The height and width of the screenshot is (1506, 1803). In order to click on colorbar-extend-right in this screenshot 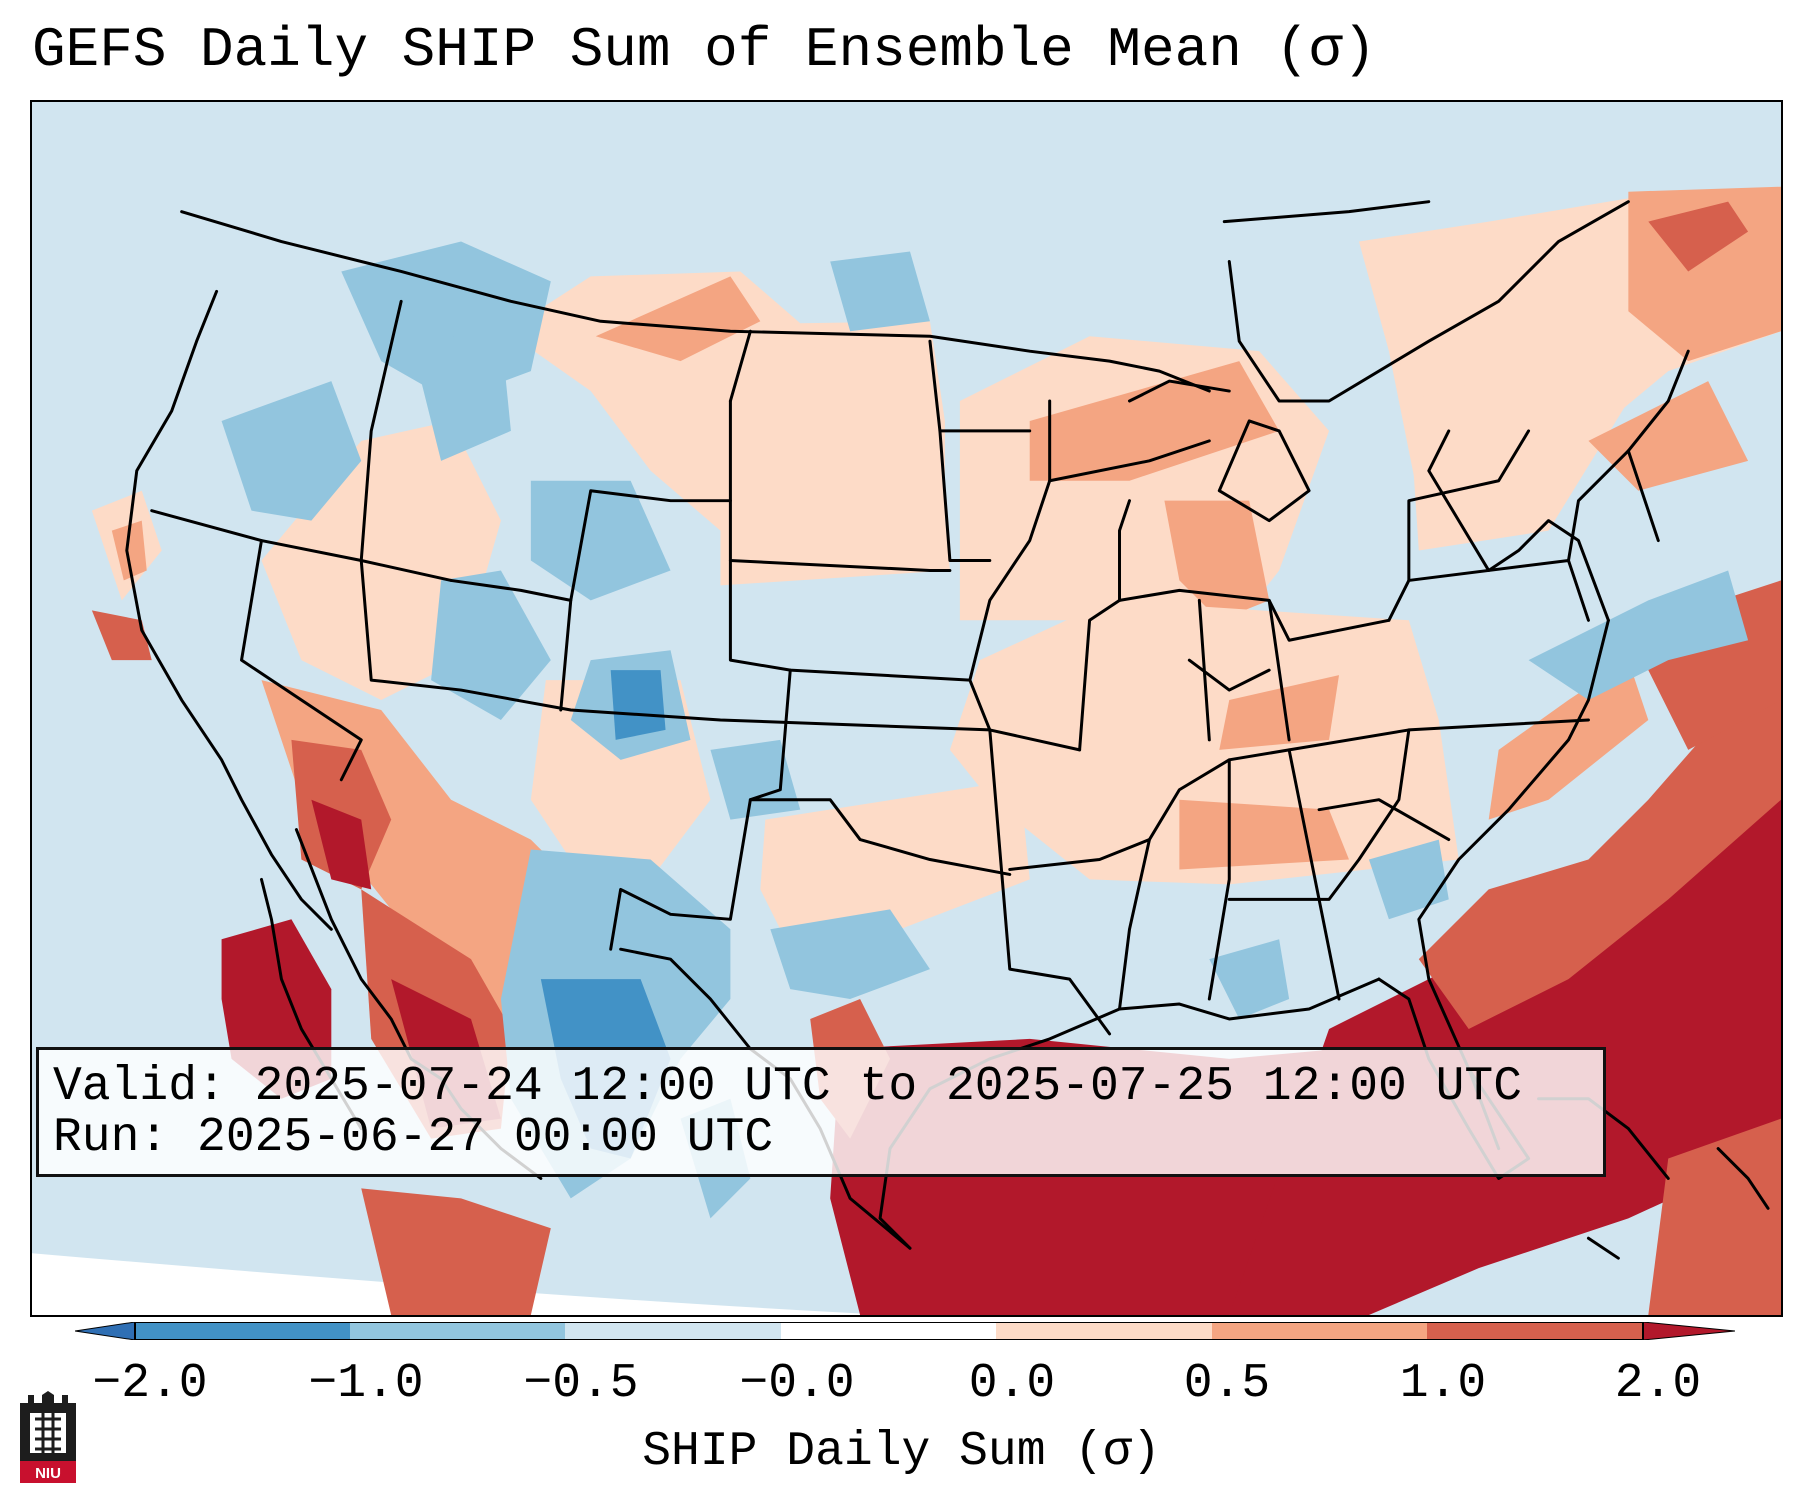, I will do `click(1688, 1331)`.